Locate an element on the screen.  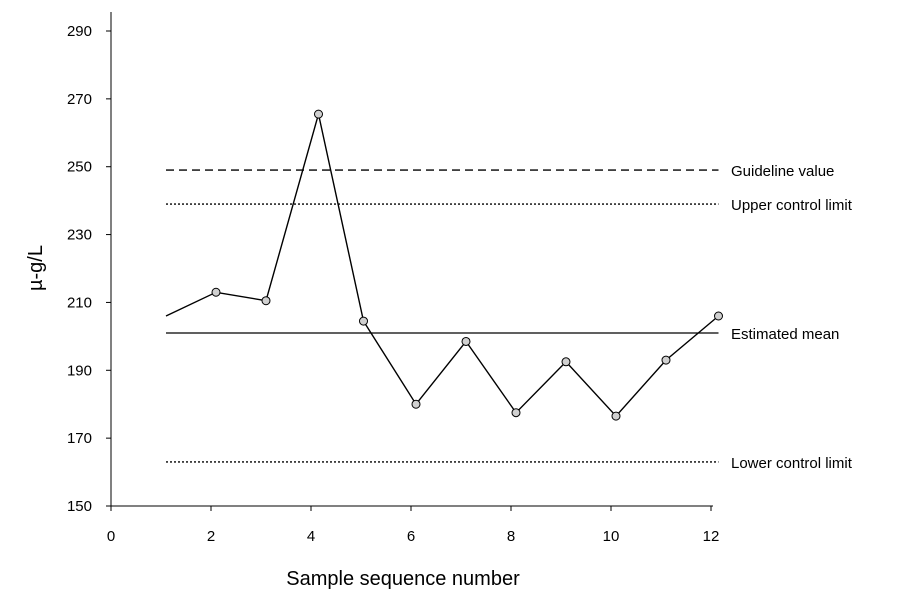
x-tick-label: 8 is located at coordinates (511, 536).